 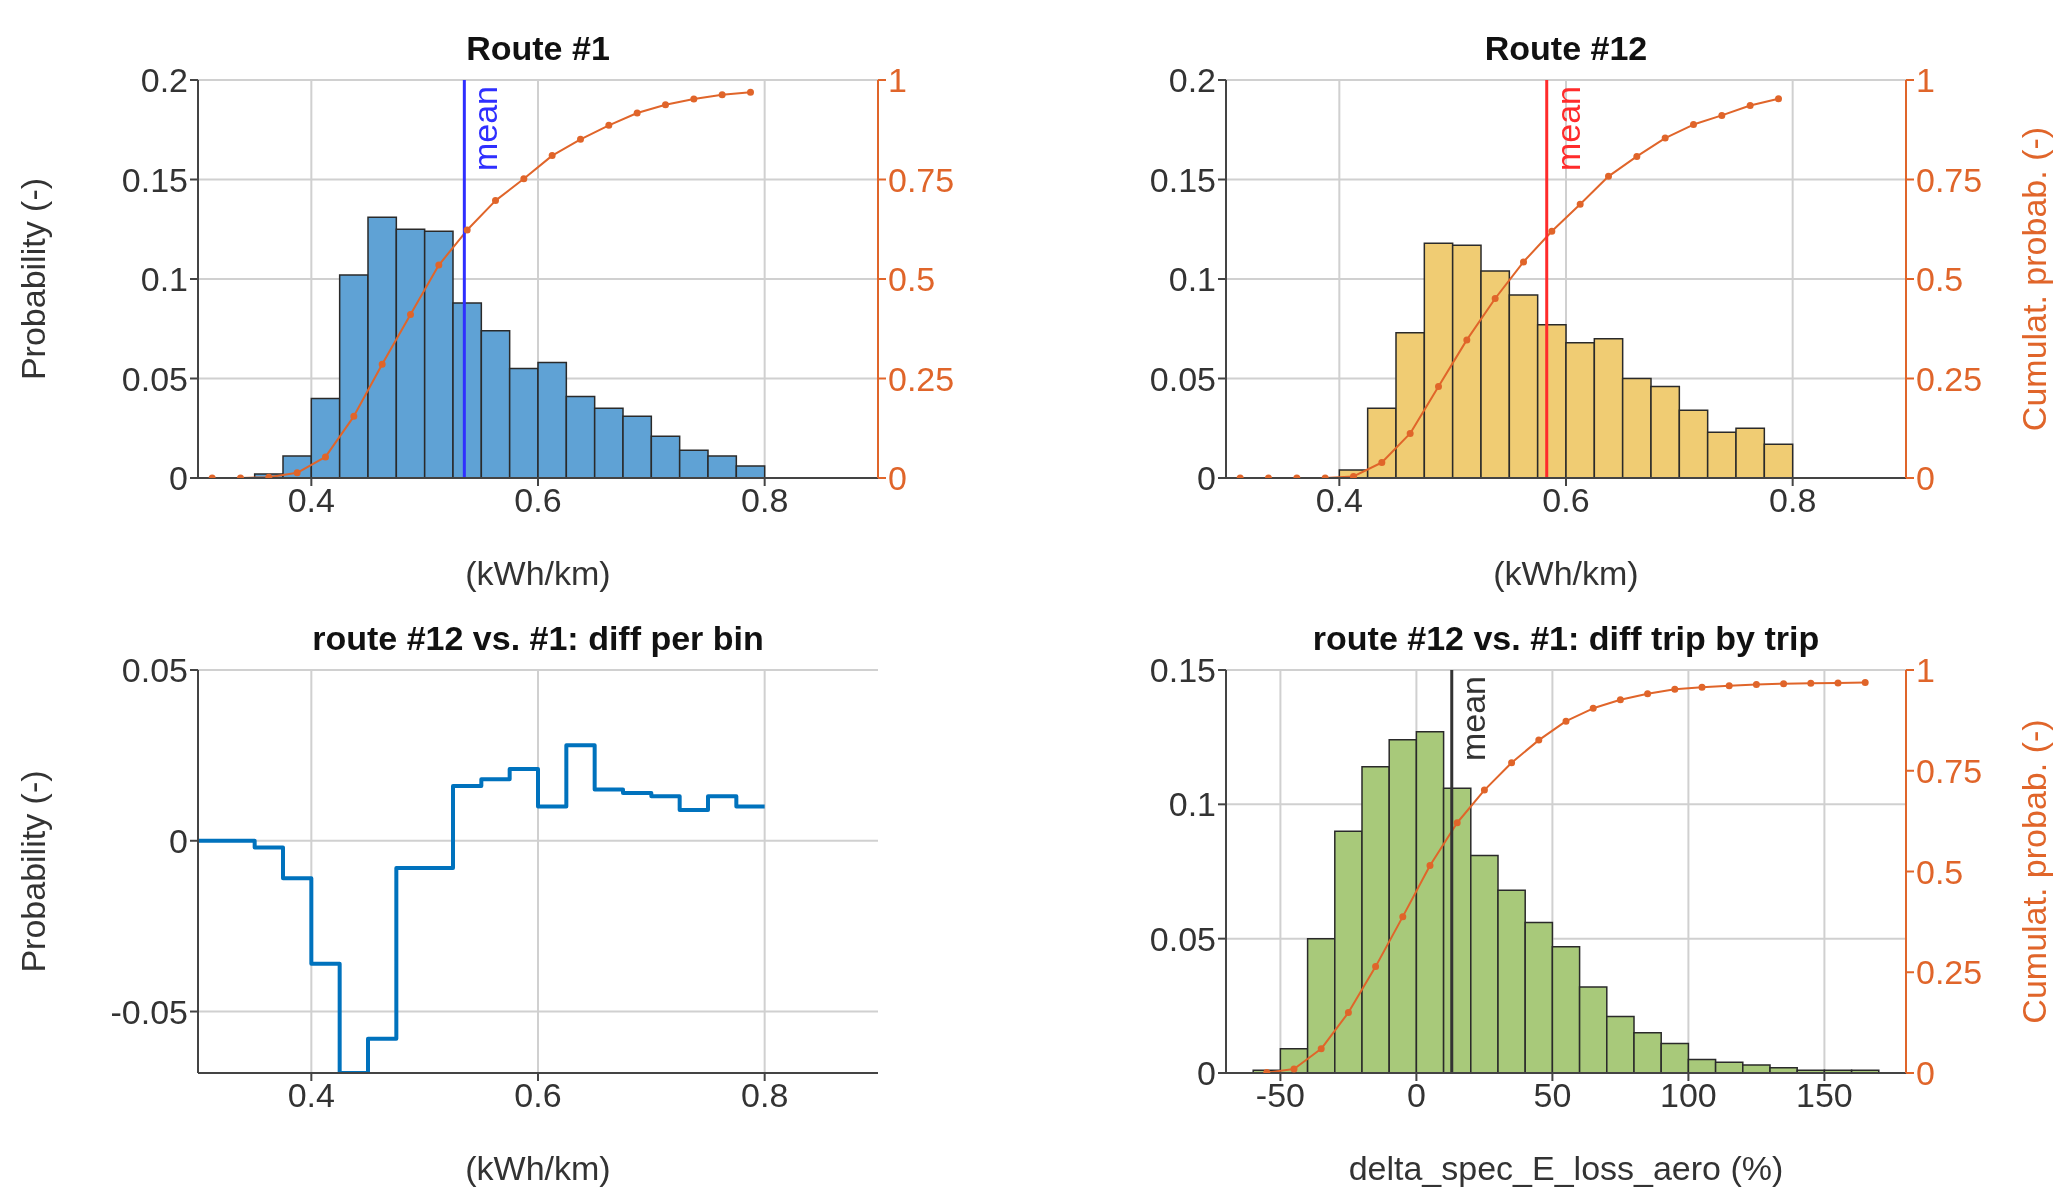 I want to click on chart-title: route #12 vs. #1: diff per bin, so click(x=538, y=638).